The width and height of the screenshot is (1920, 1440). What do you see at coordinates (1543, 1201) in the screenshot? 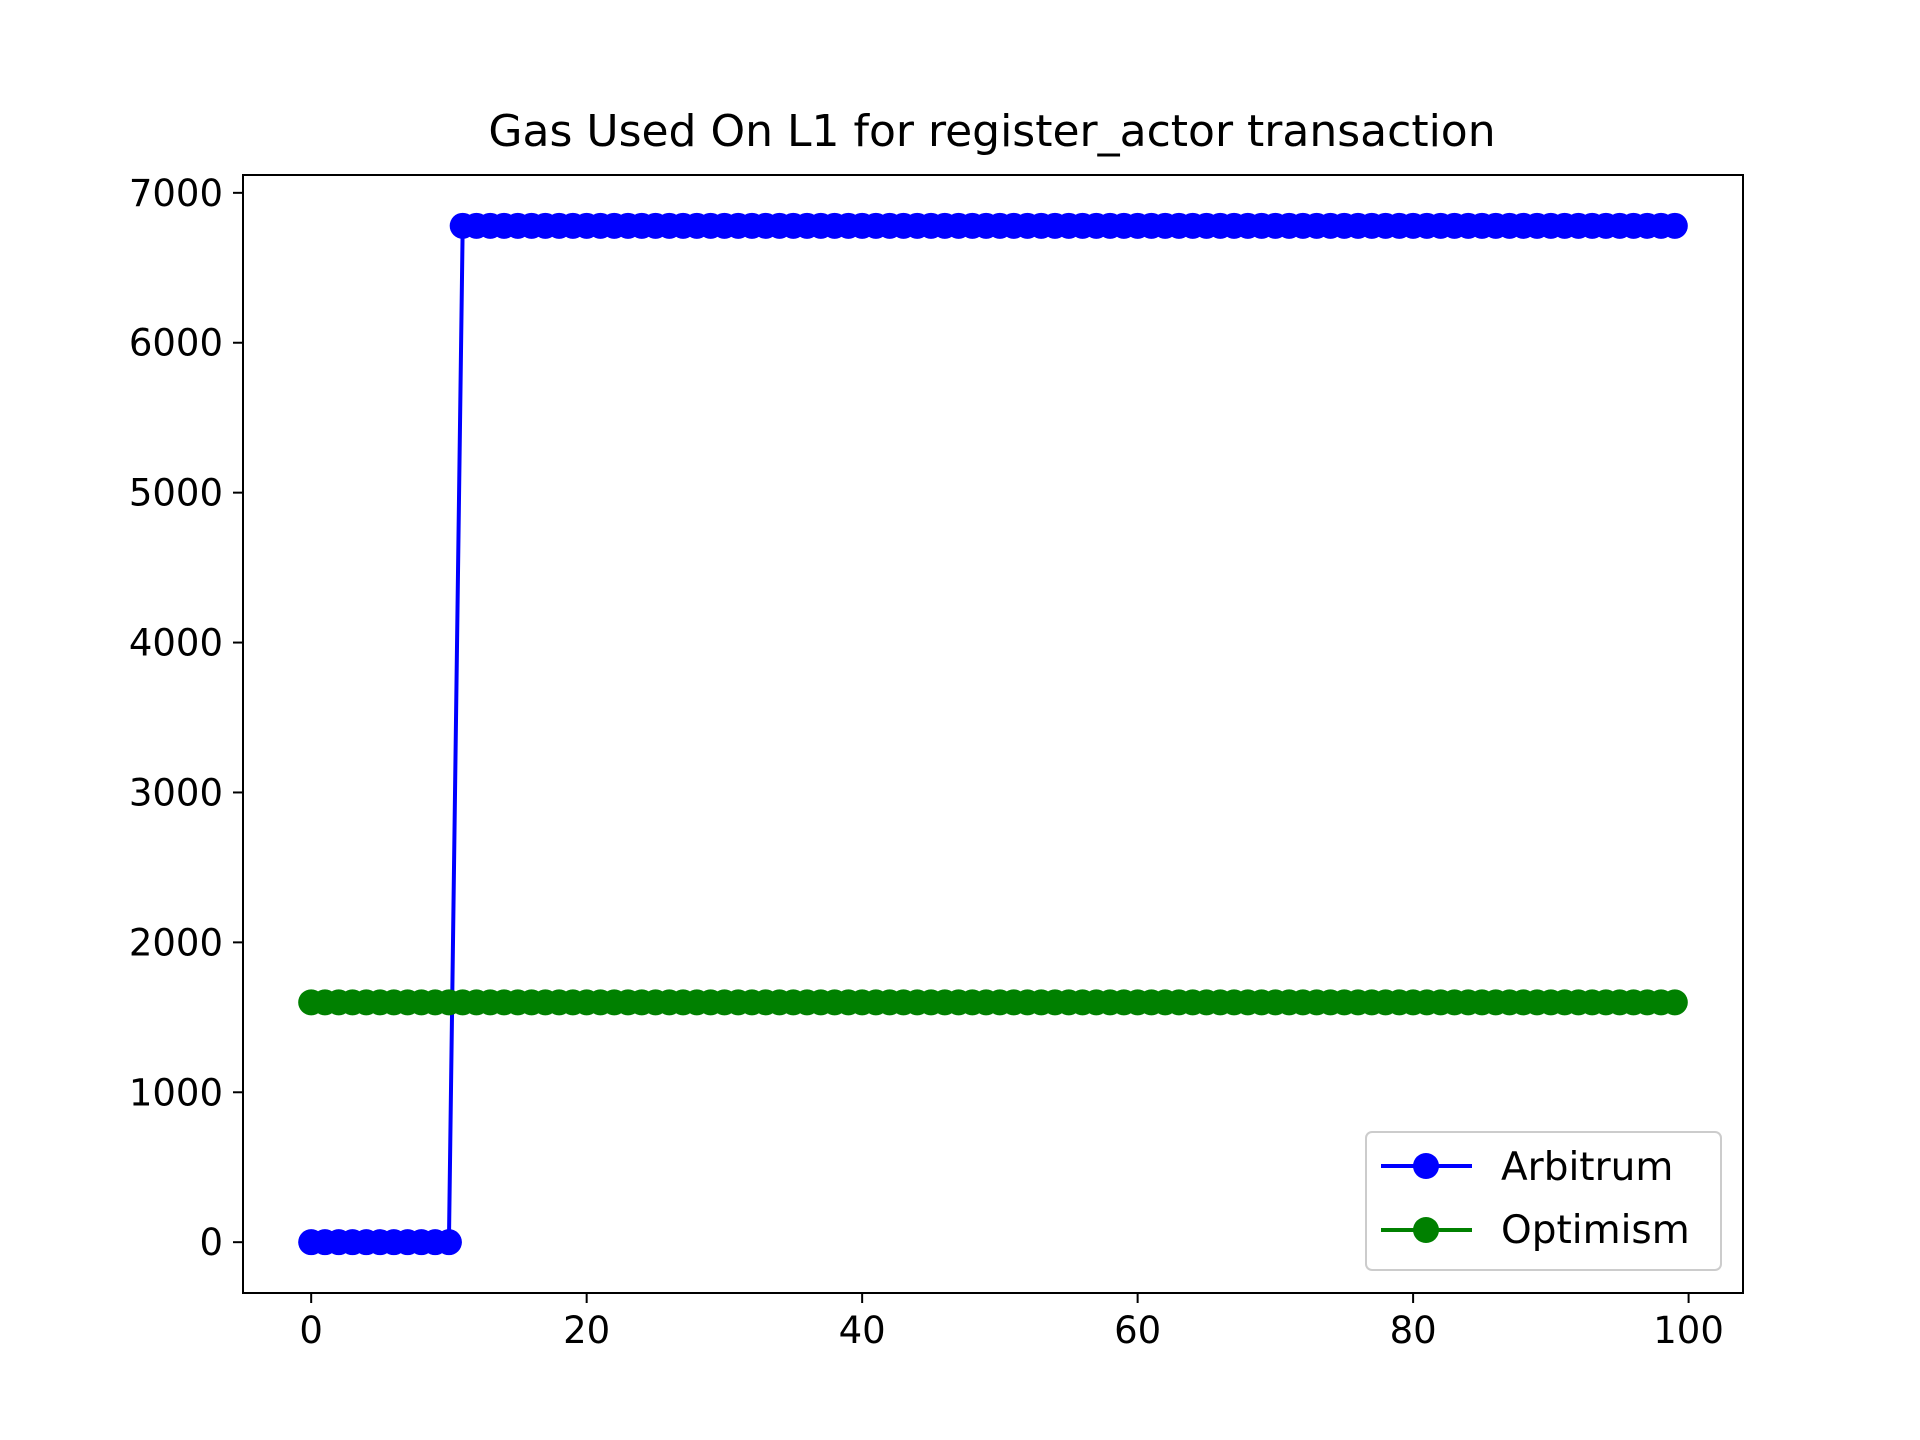
I see `legend: Arbitrum Optimism` at bounding box center [1543, 1201].